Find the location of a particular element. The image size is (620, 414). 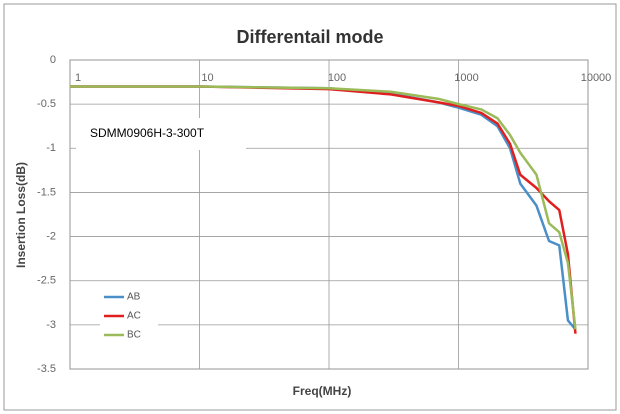

x-tick-label: 1000 is located at coordinates (466, 78).